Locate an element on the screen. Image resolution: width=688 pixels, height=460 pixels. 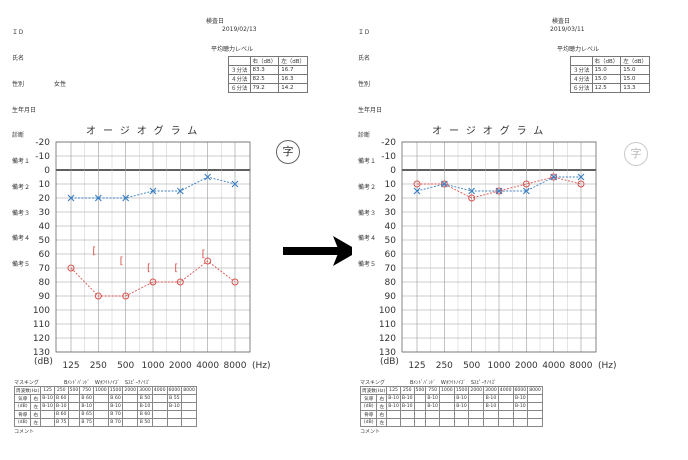
mask-row: 骨導右 B 60 B 65 B 70 B 60 is located at coordinates (105, 414).